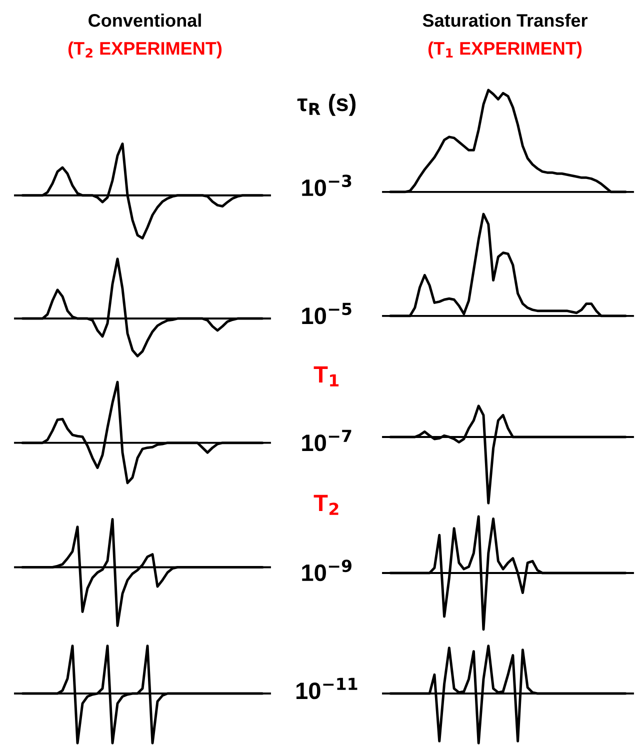 This screenshot has height=750, width=635. I want to click on y2-axis-title: 10$^{−11}$, so click(327, 689).